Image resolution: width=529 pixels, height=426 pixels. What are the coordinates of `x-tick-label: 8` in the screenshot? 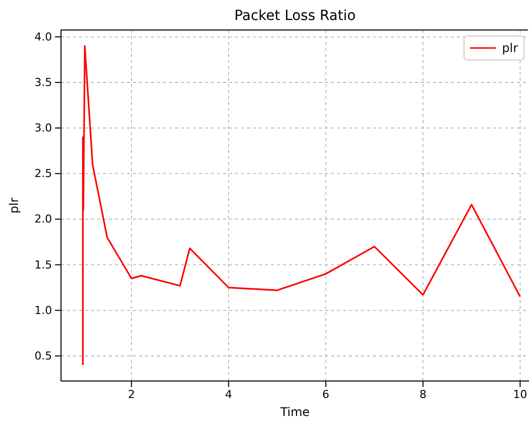 It's located at (422, 394).